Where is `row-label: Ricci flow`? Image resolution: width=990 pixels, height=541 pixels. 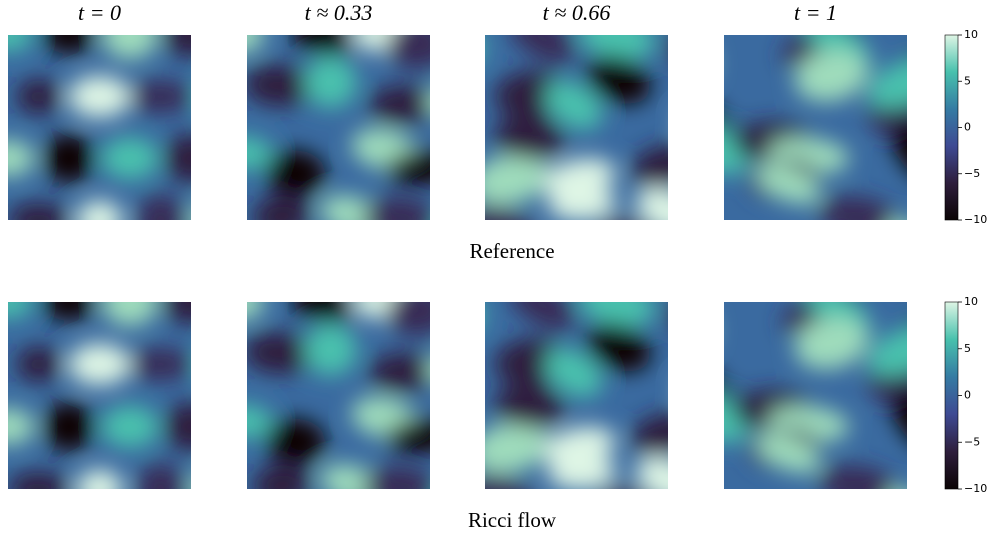 row-label: Ricci flow is located at coordinates (512, 520).